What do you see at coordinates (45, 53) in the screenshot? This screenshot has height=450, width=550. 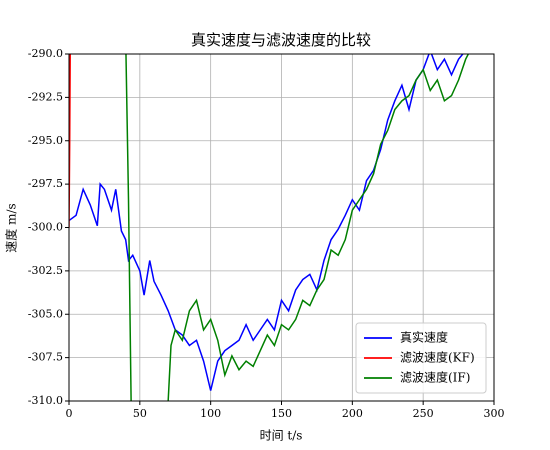 I see `y-tick-label: -290.0` at bounding box center [45, 53].